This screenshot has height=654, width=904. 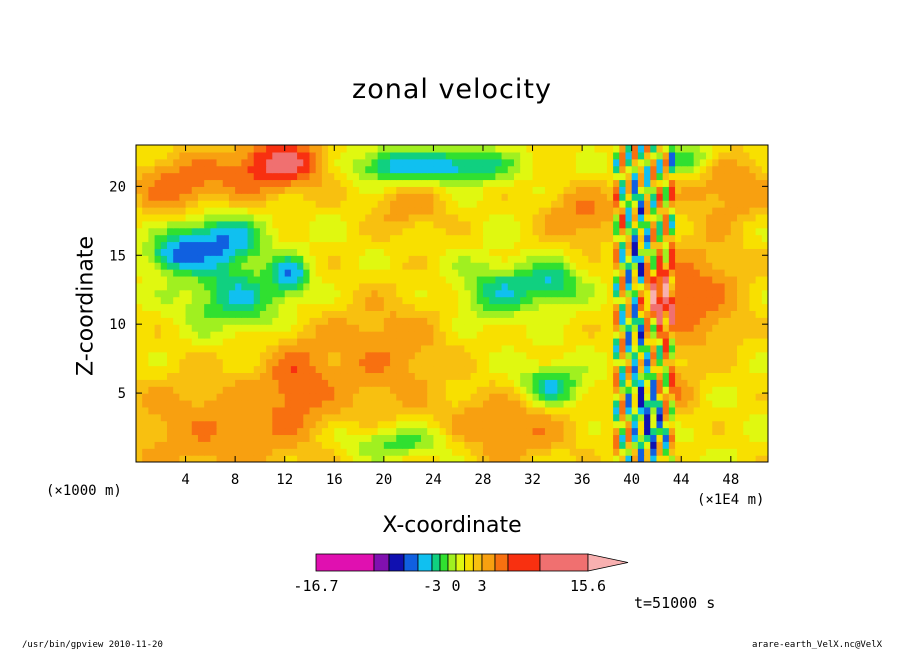 What do you see at coordinates (117, 256) in the screenshot?
I see `y-tick-label: 15` at bounding box center [117, 256].